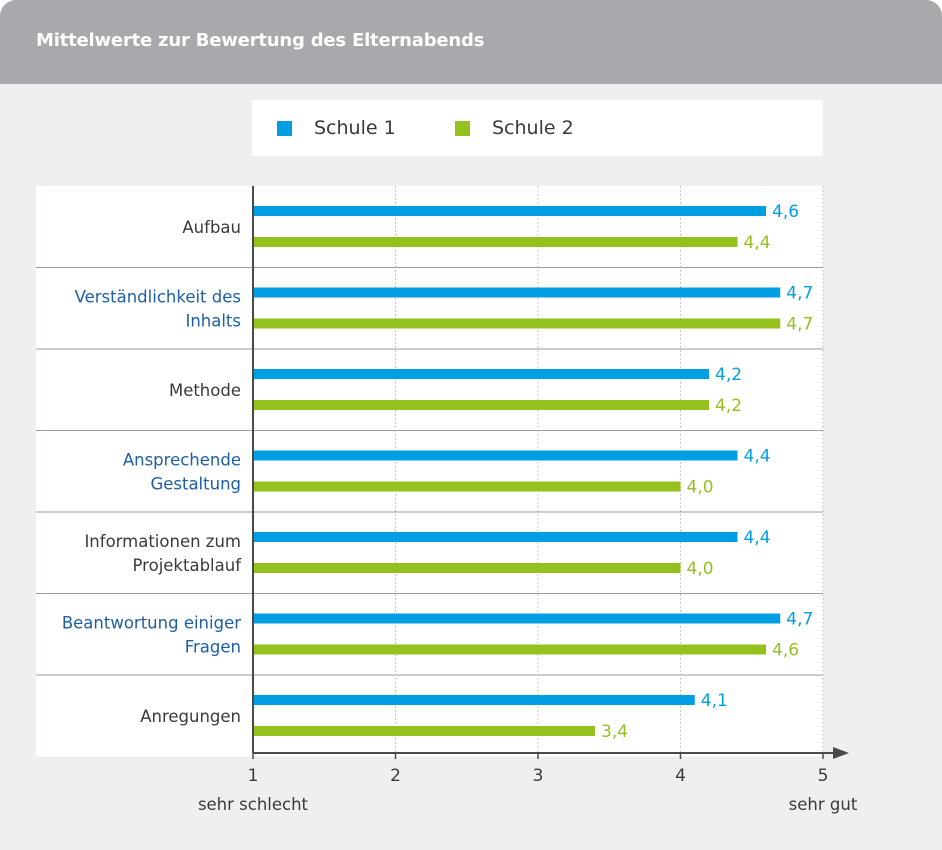 The width and height of the screenshot is (942, 850). What do you see at coordinates (355, 128) in the screenshot?
I see `legend-label-schule-1: Schule 1` at bounding box center [355, 128].